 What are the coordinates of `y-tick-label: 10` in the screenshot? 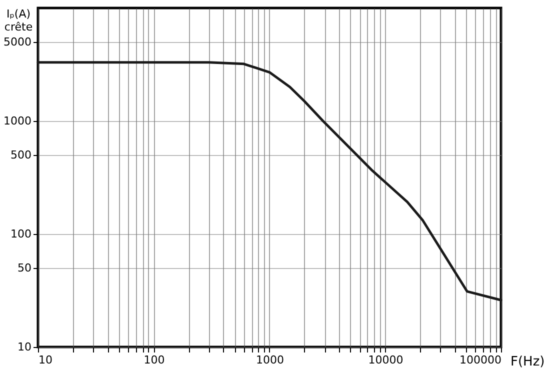 It's located at (25, 347).